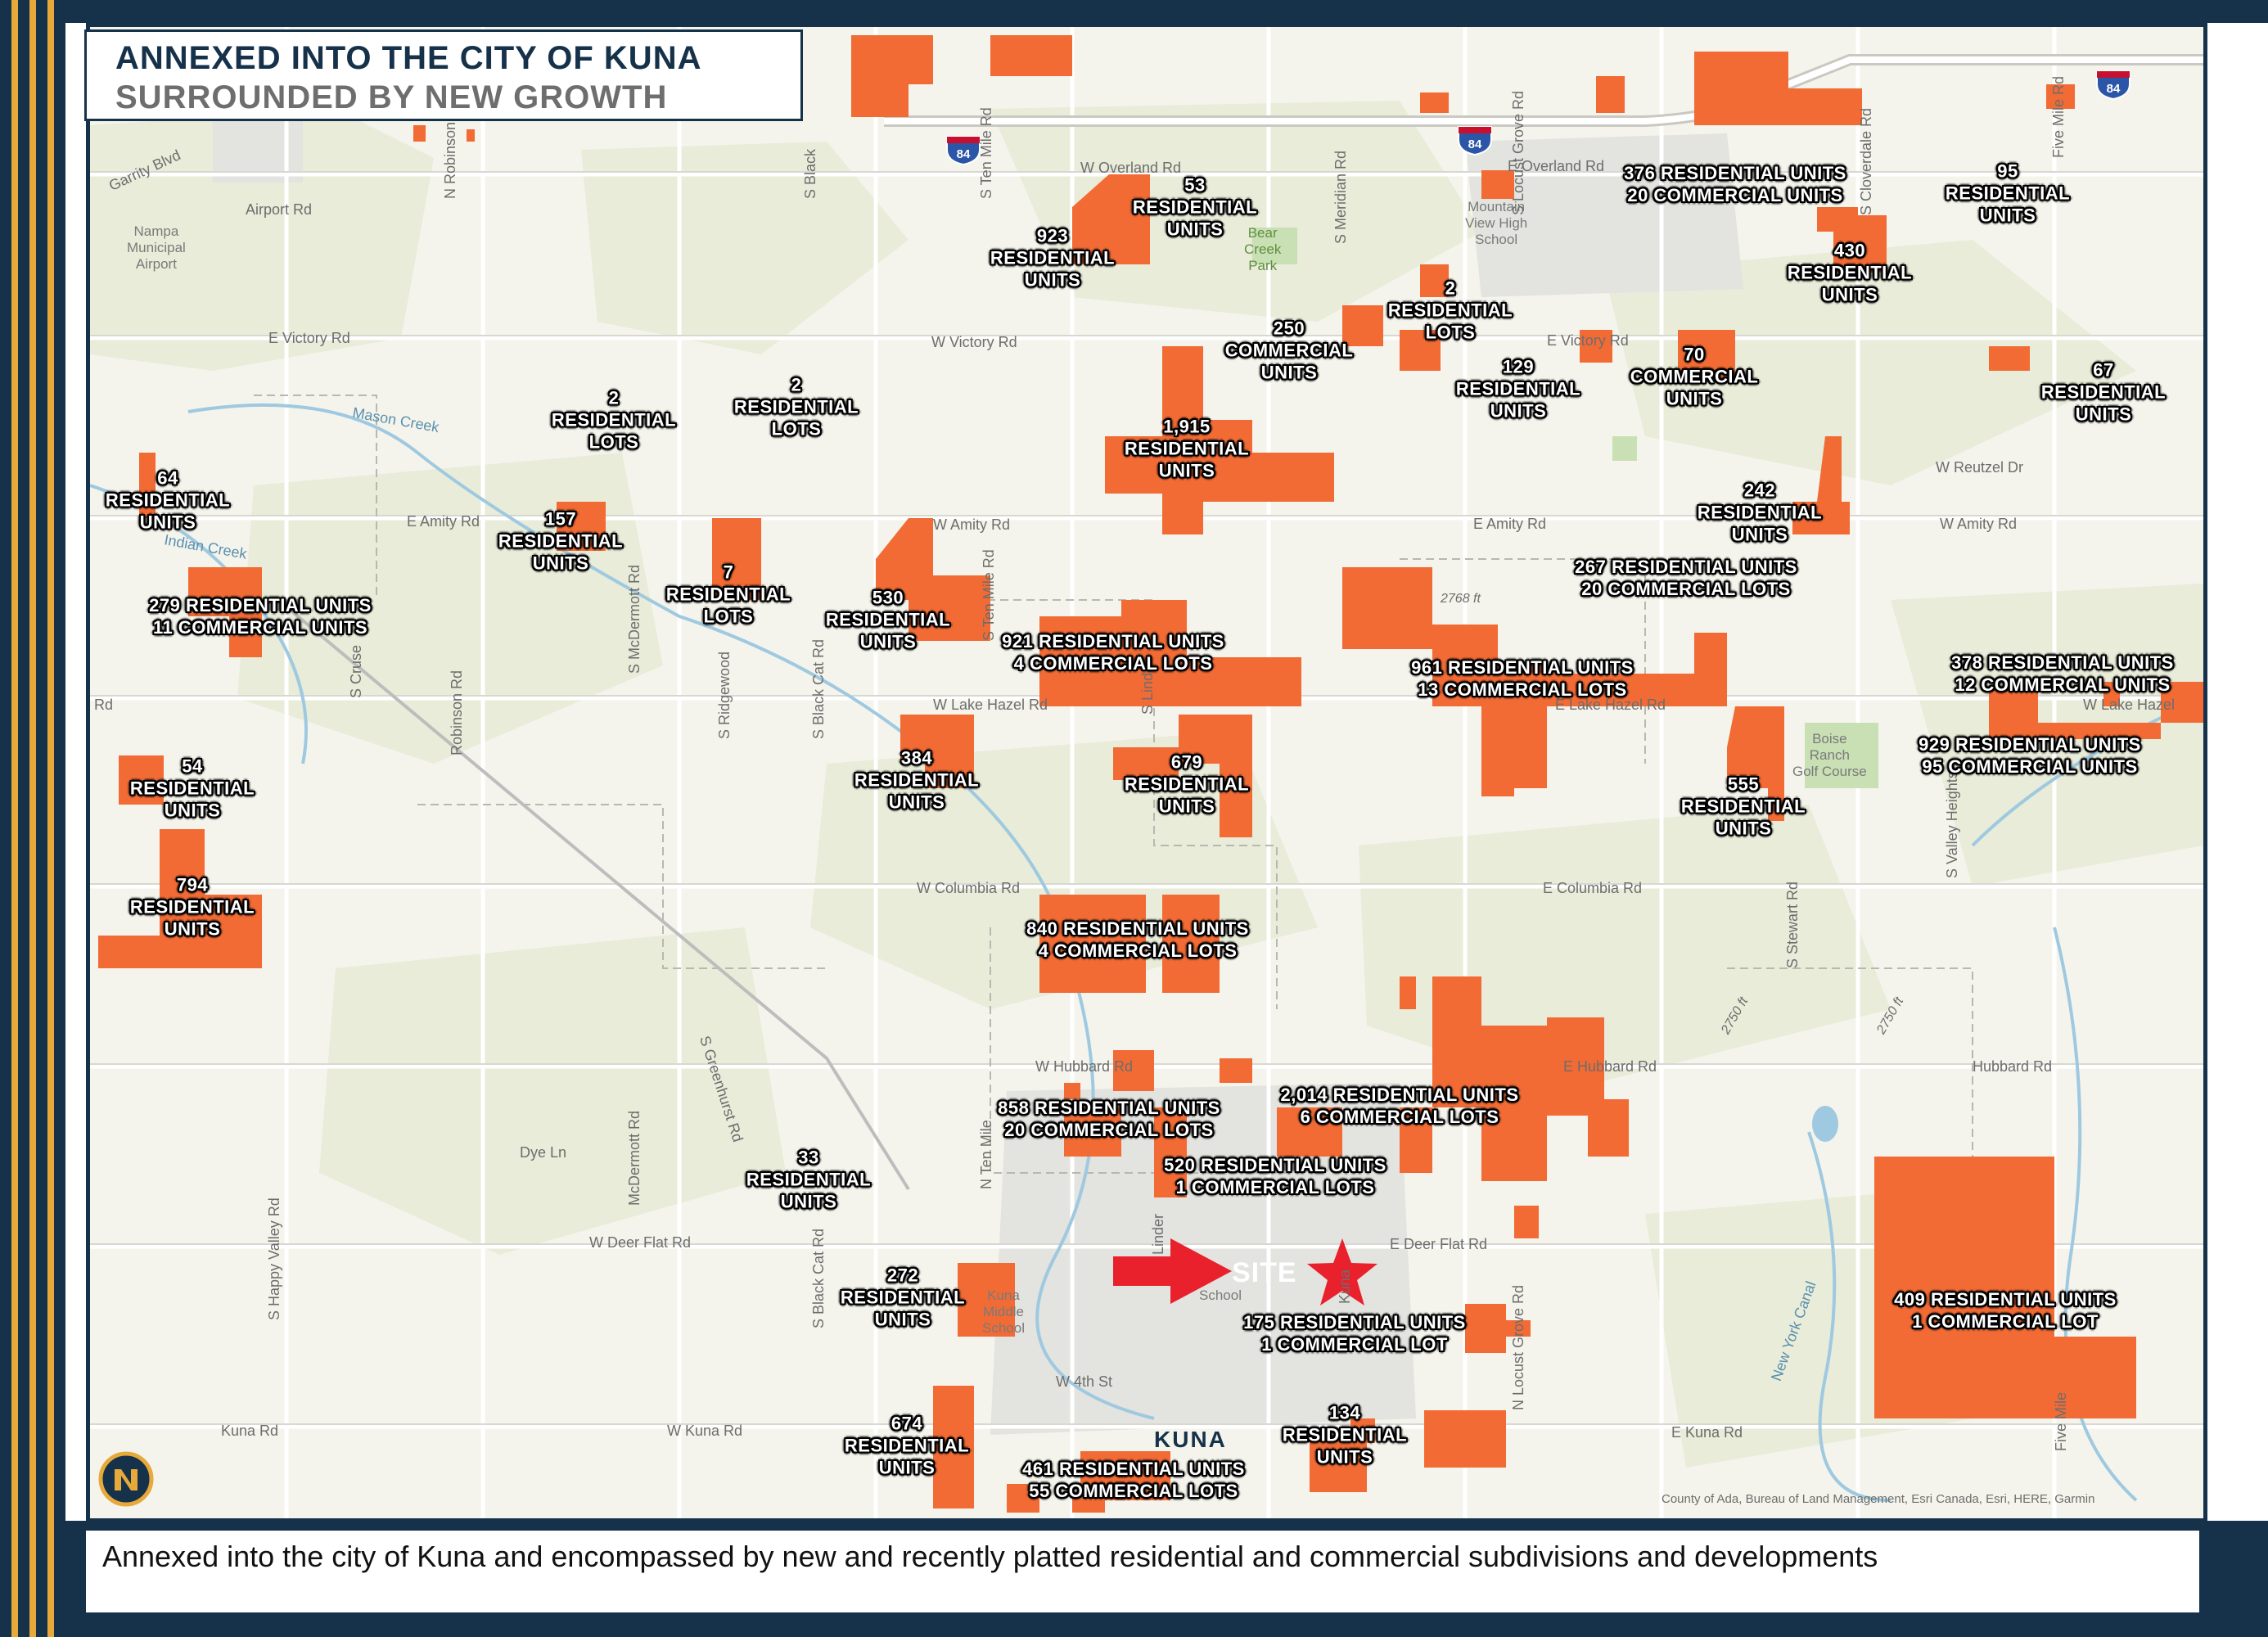 The image size is (2268, 1637). Describe the element at coordinates (1792, 924) in the screenshot. I see `road-label: S Stewart Rd` at that location.